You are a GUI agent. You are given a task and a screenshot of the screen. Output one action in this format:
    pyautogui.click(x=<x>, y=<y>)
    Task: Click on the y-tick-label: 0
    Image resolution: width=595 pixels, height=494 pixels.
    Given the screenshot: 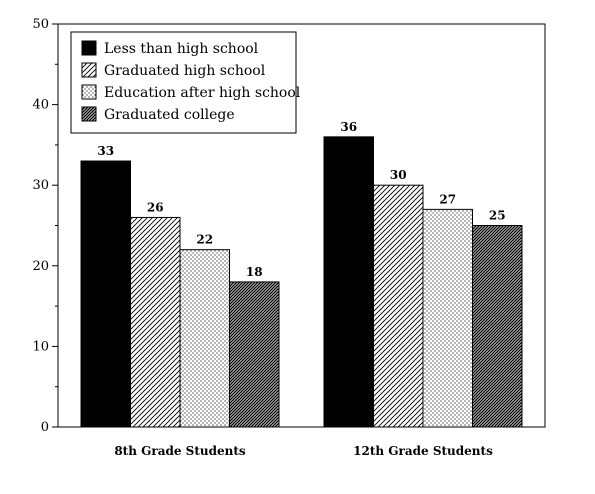 What is the action you would take?
    pyautogui.click(x=45, y=427)
    